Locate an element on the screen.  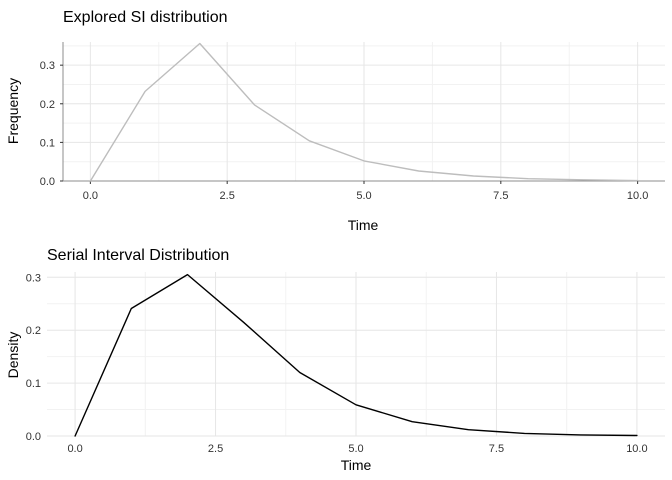
y-axis-title-serial-interval: Density is located at coordinates (13, 355).